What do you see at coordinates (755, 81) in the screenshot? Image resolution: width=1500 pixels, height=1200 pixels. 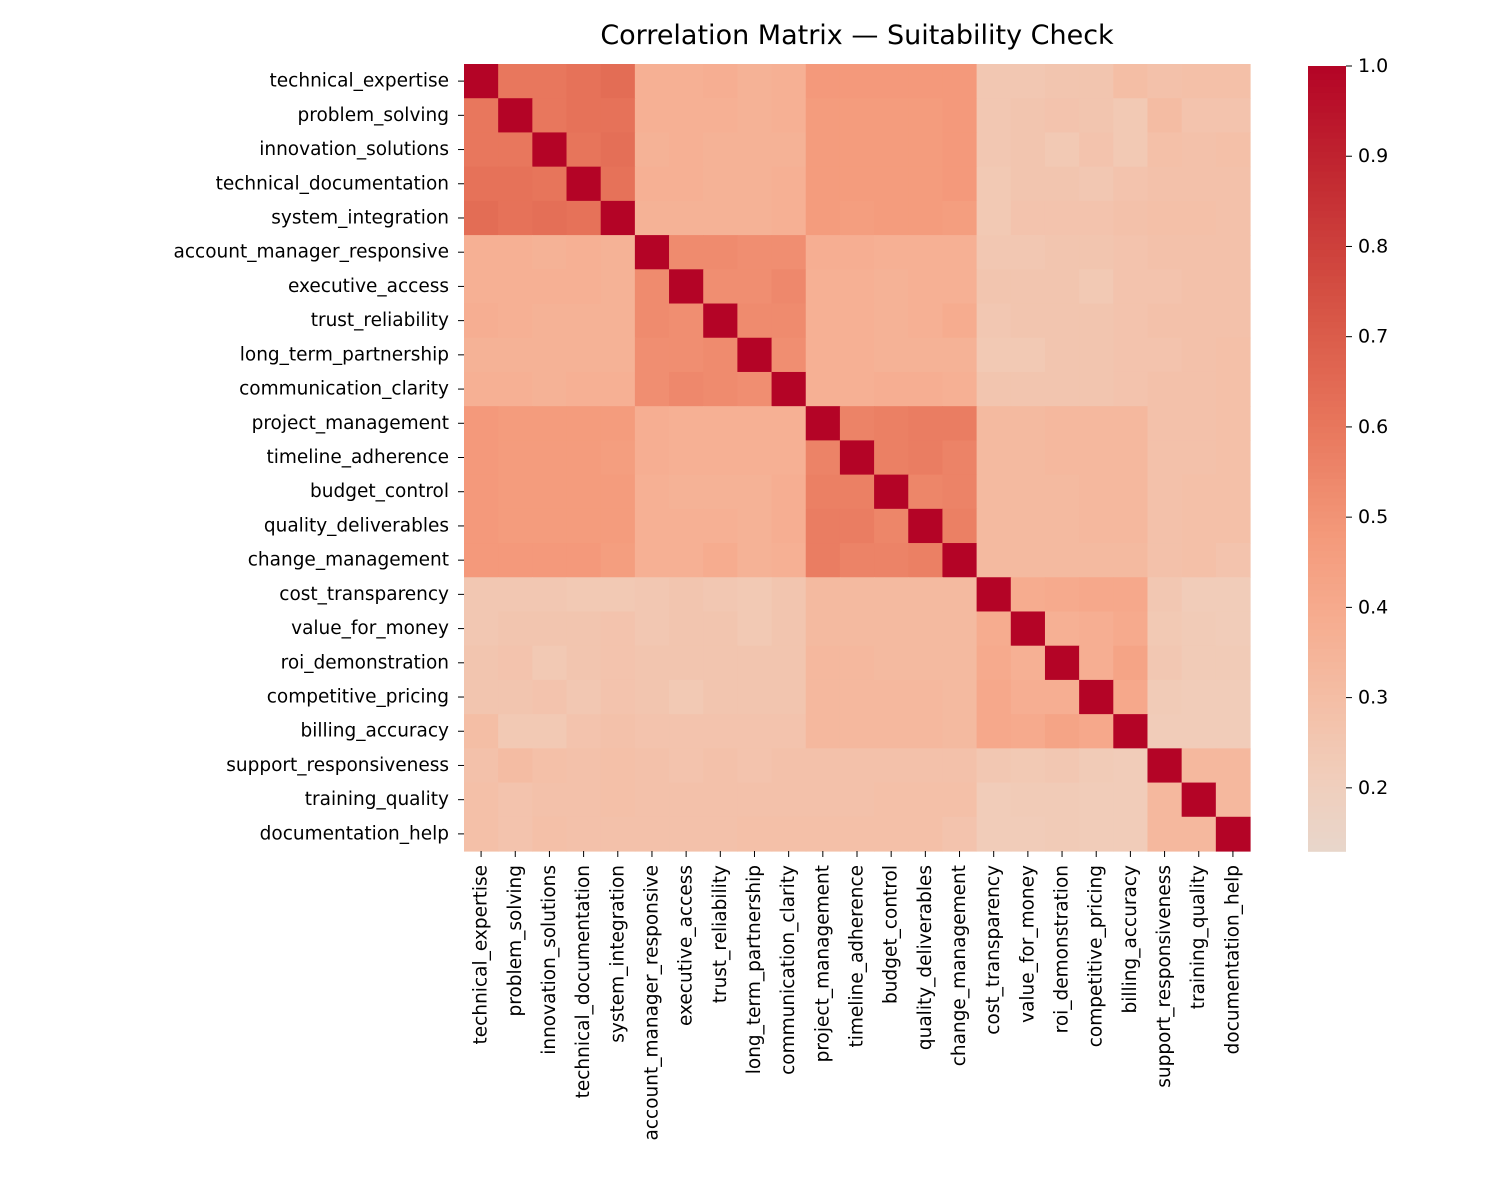 I see `heatmap-cell-technical_expertise-long_term_partnership` at bounding box center [755, 81].